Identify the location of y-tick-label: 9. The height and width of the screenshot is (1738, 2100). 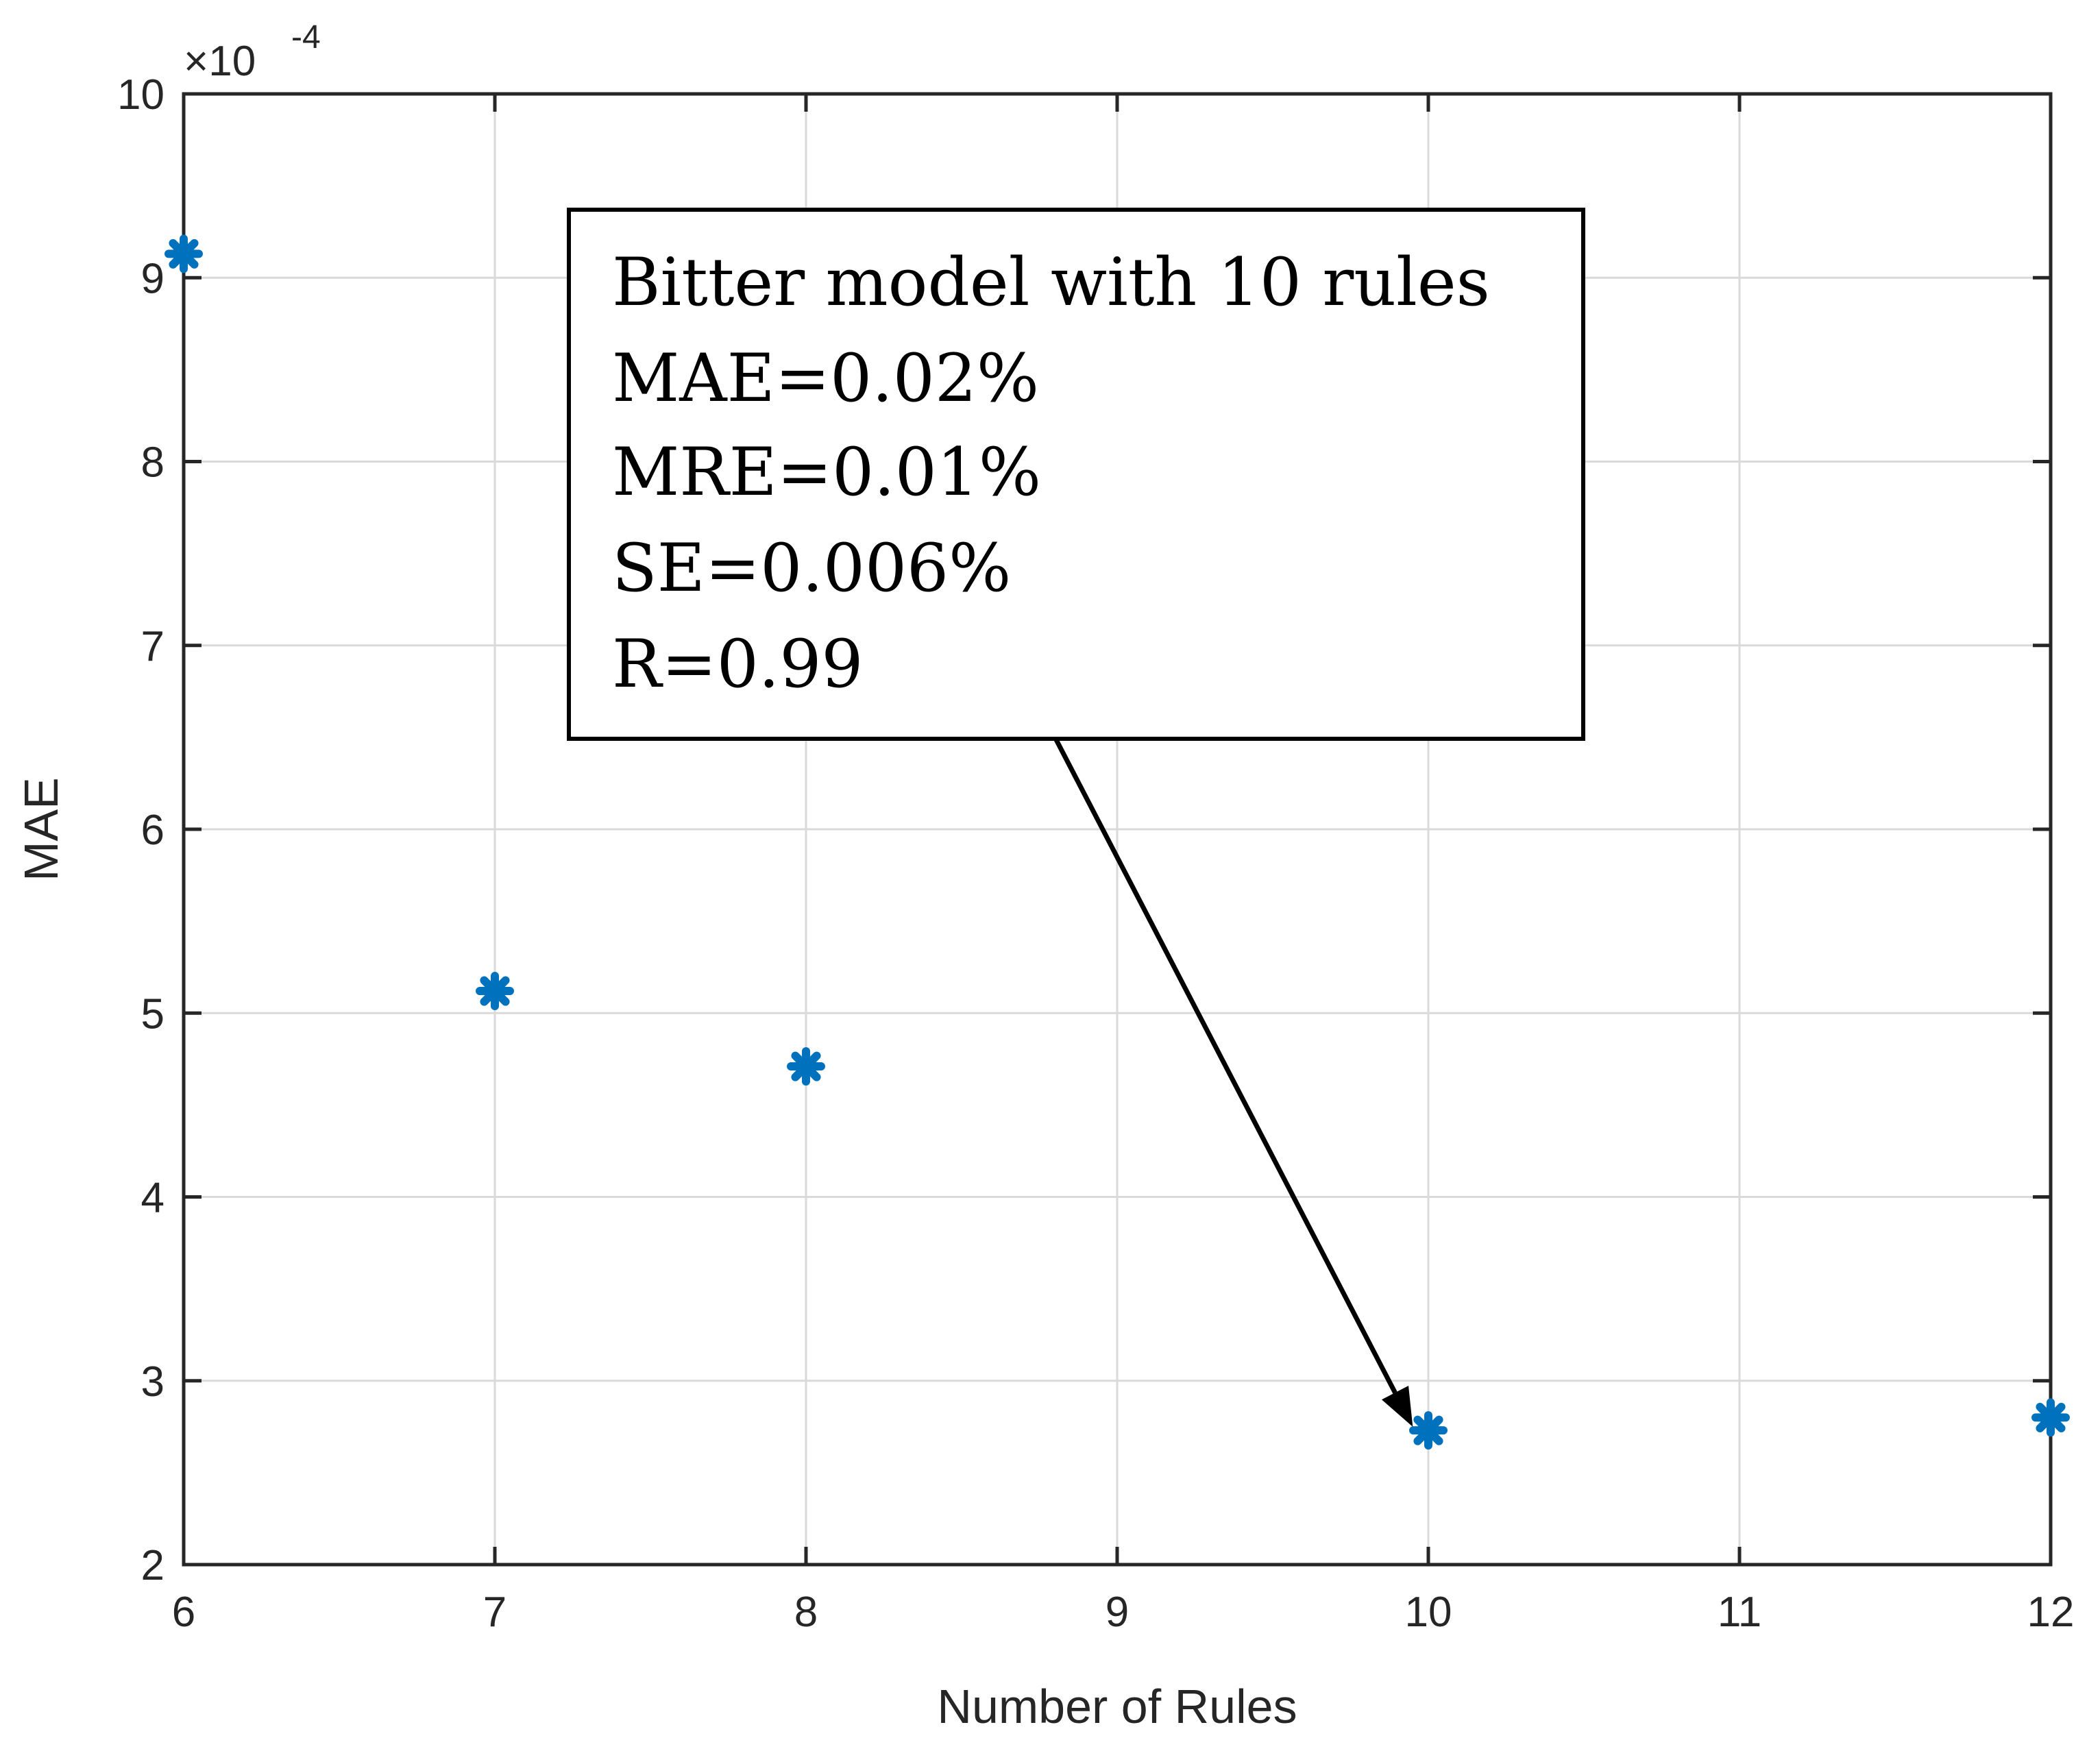
(153, 278).